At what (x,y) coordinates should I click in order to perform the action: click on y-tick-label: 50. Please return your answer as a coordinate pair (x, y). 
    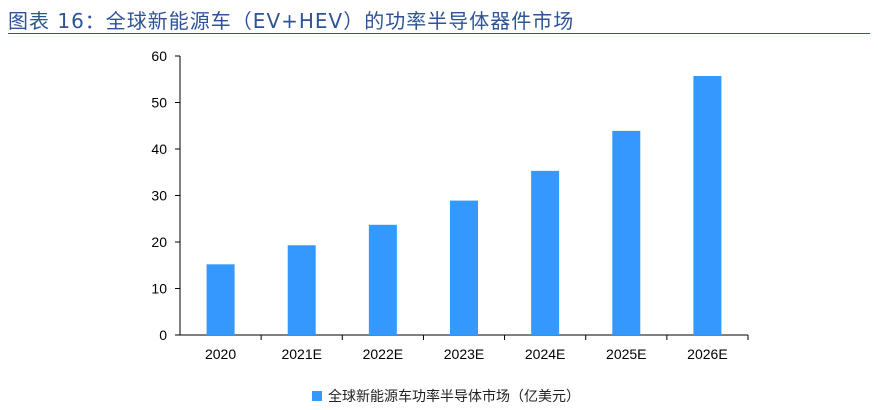
    Looking at the image, I should click on (159, 103).